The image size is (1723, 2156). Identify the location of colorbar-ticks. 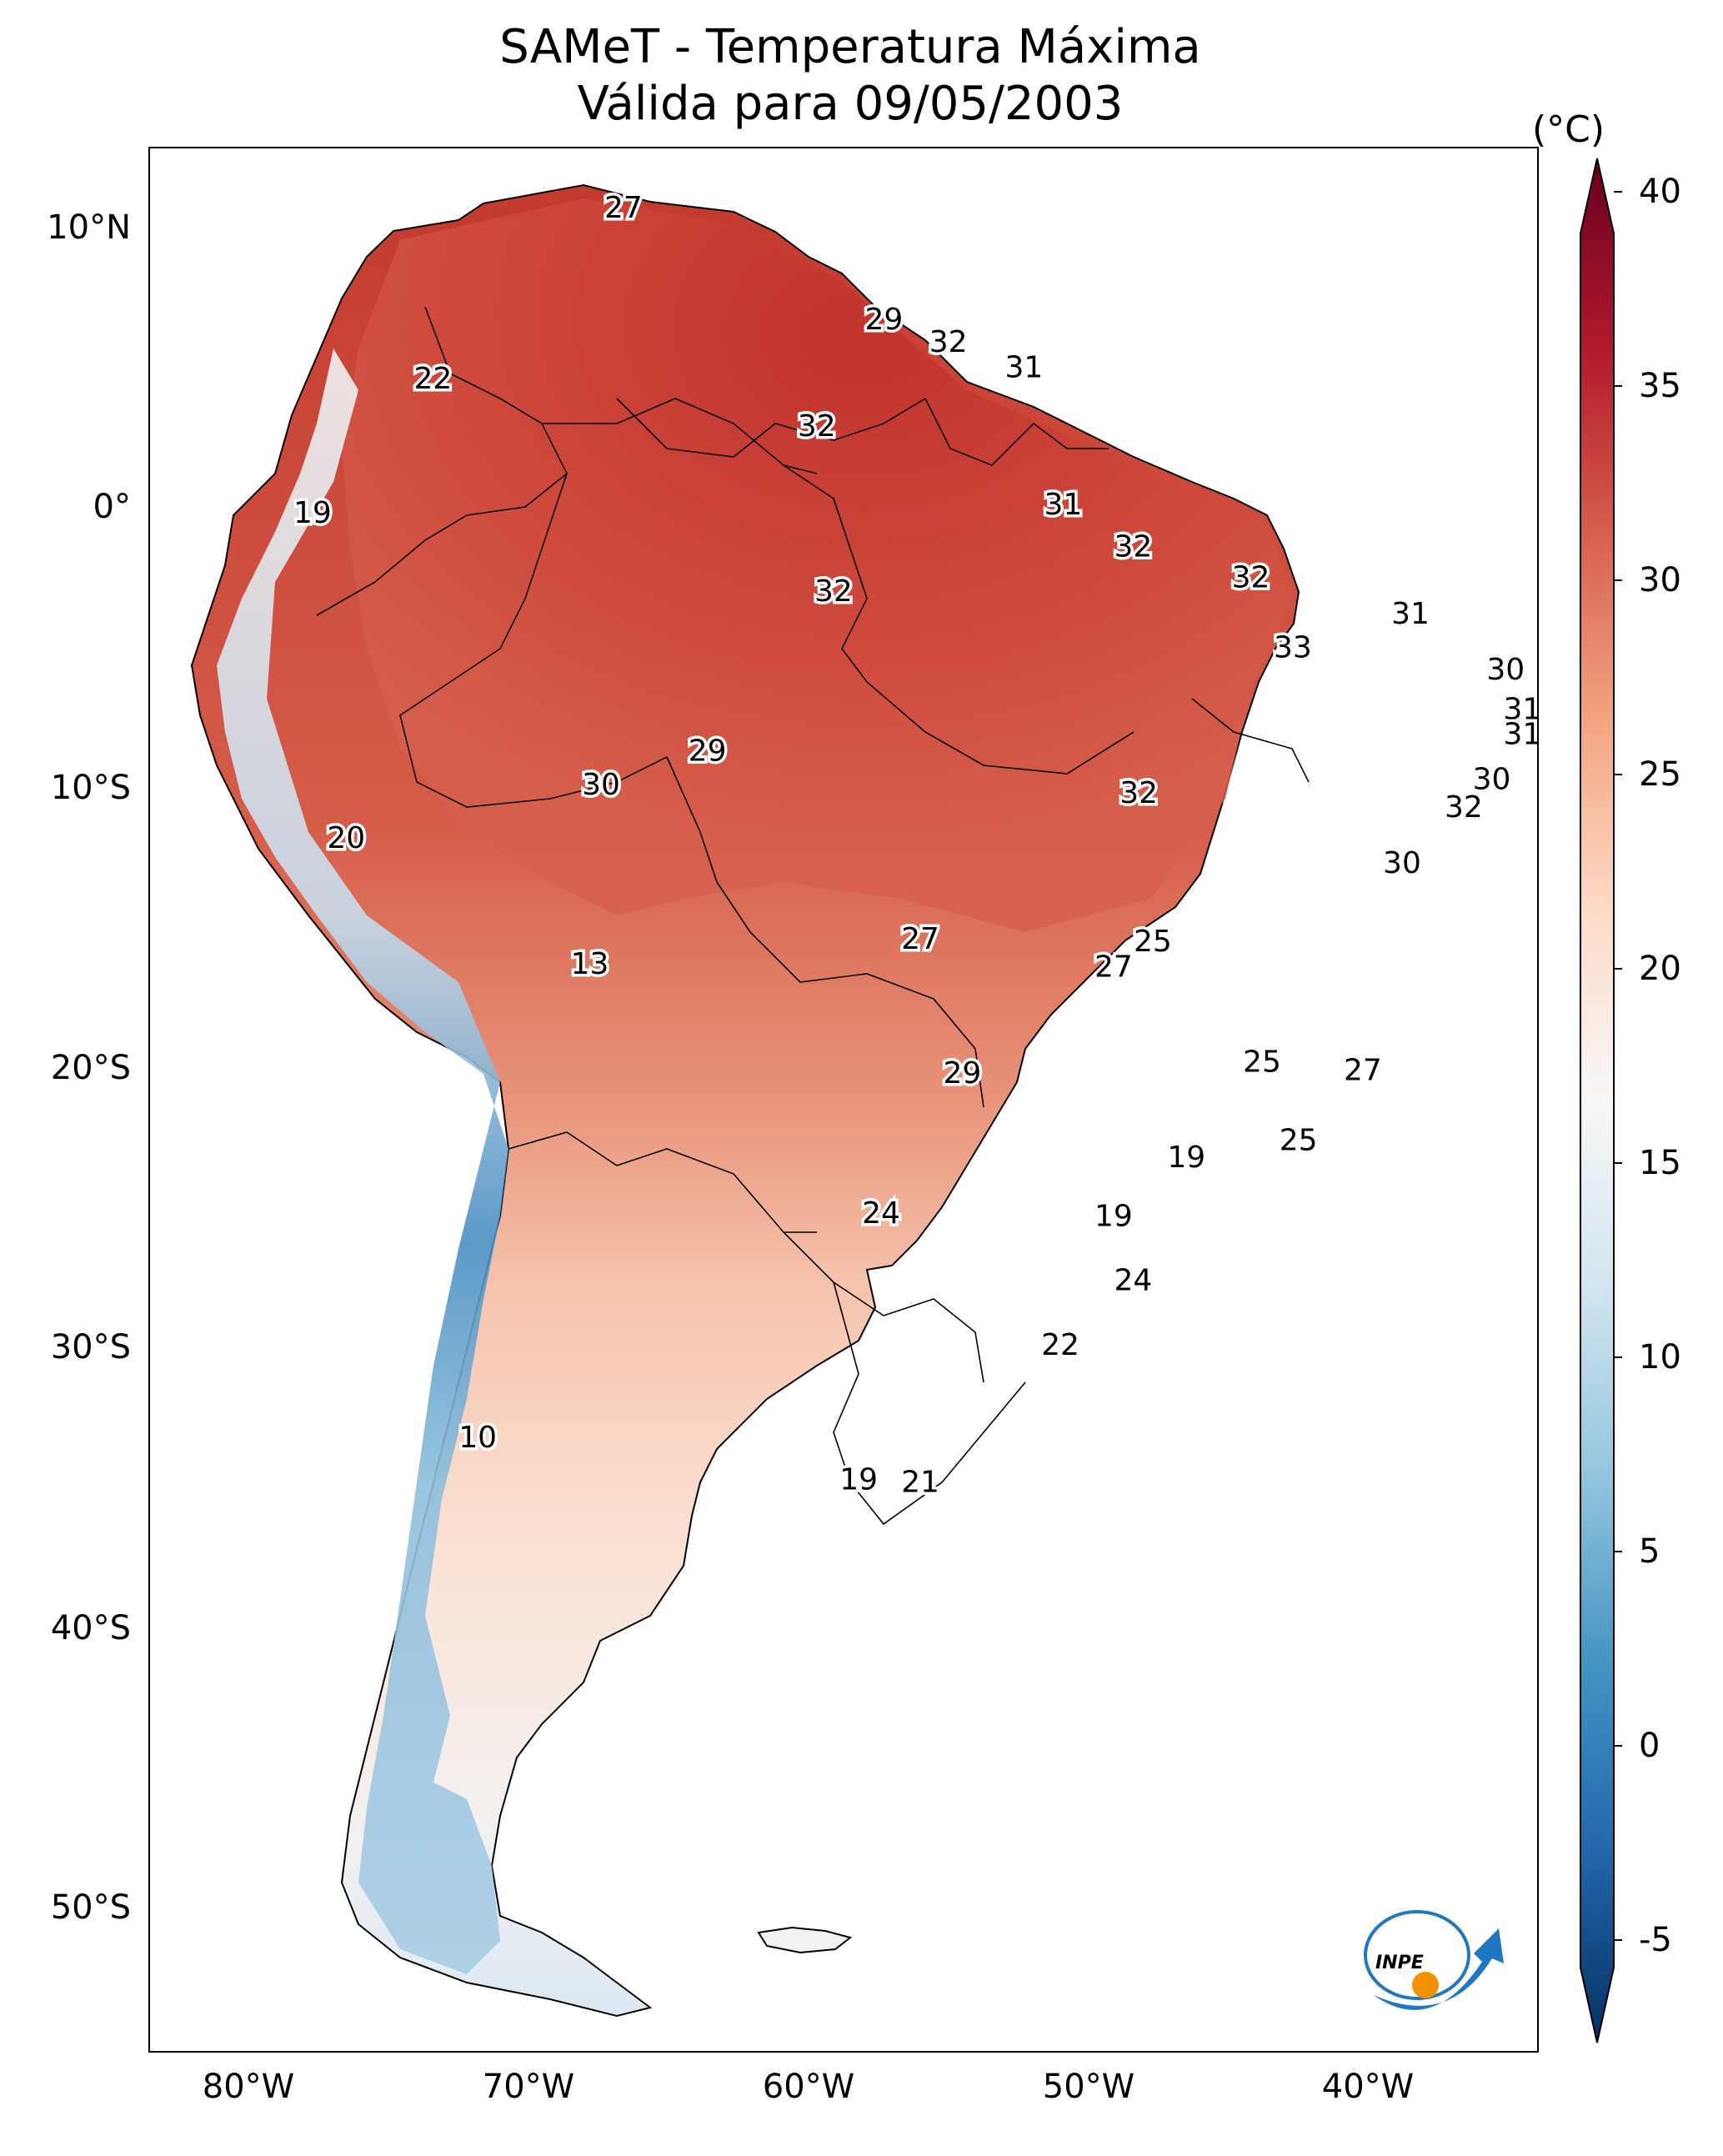
(1618, 1066).